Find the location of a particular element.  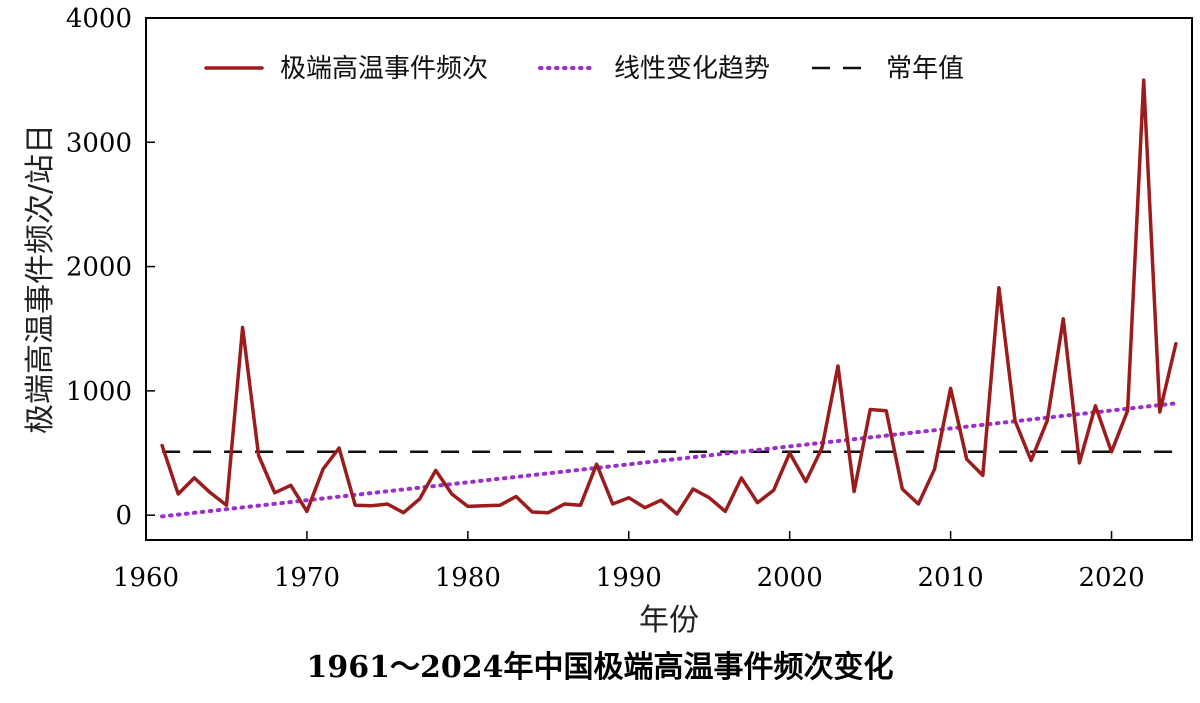

legend-label-2: 常年值 is located at coordinates (925, 69).